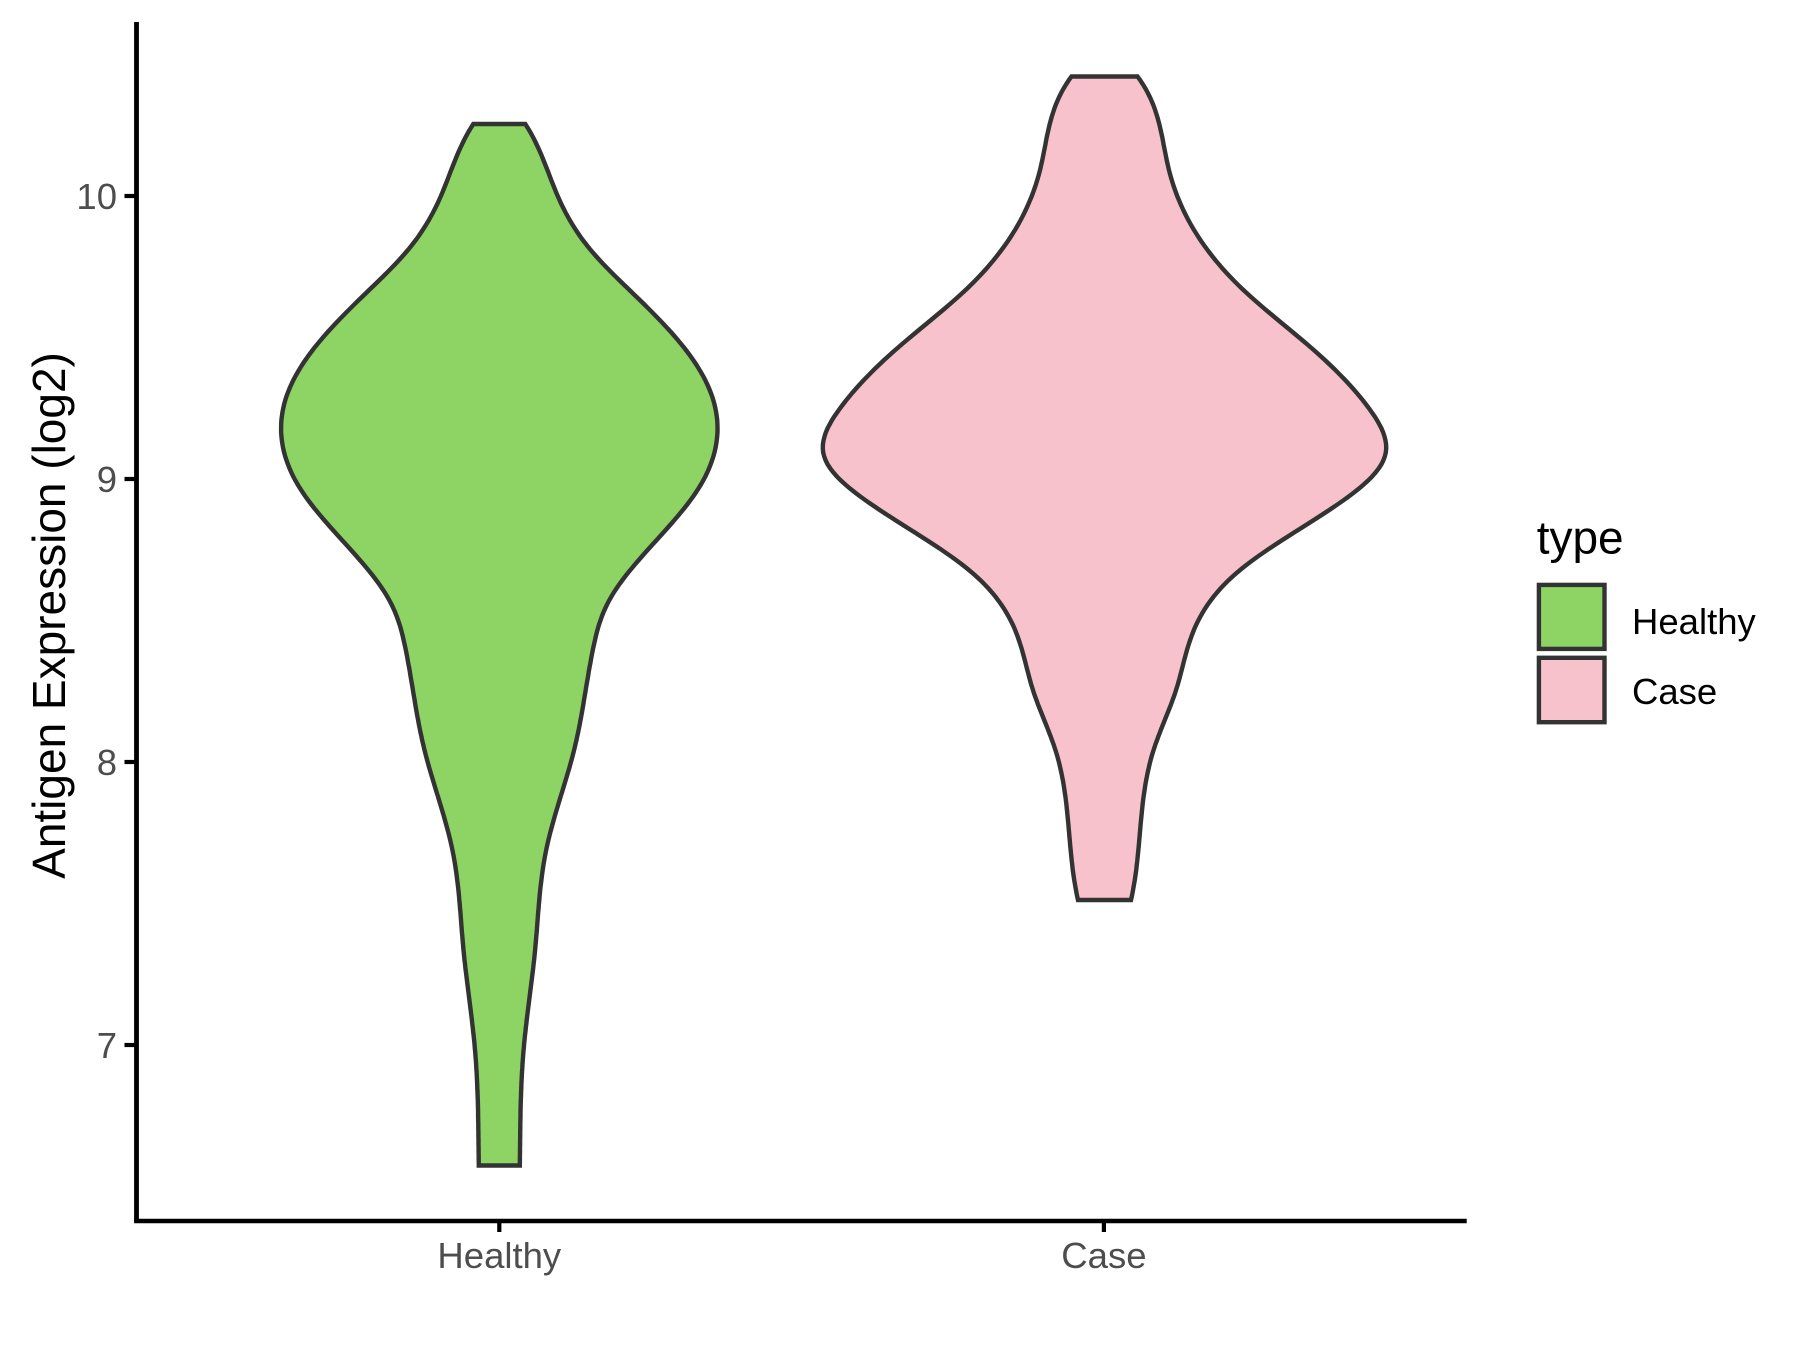  I want to click on svg-text: 8, so click(107, 762).